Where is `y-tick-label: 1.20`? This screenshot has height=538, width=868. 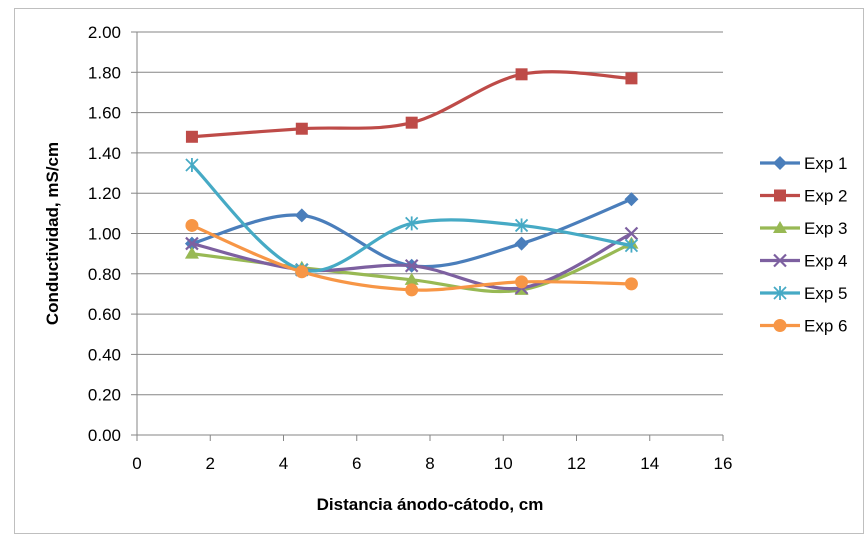 y-tick-label: 1.20 is located at coordinates (104, 193).